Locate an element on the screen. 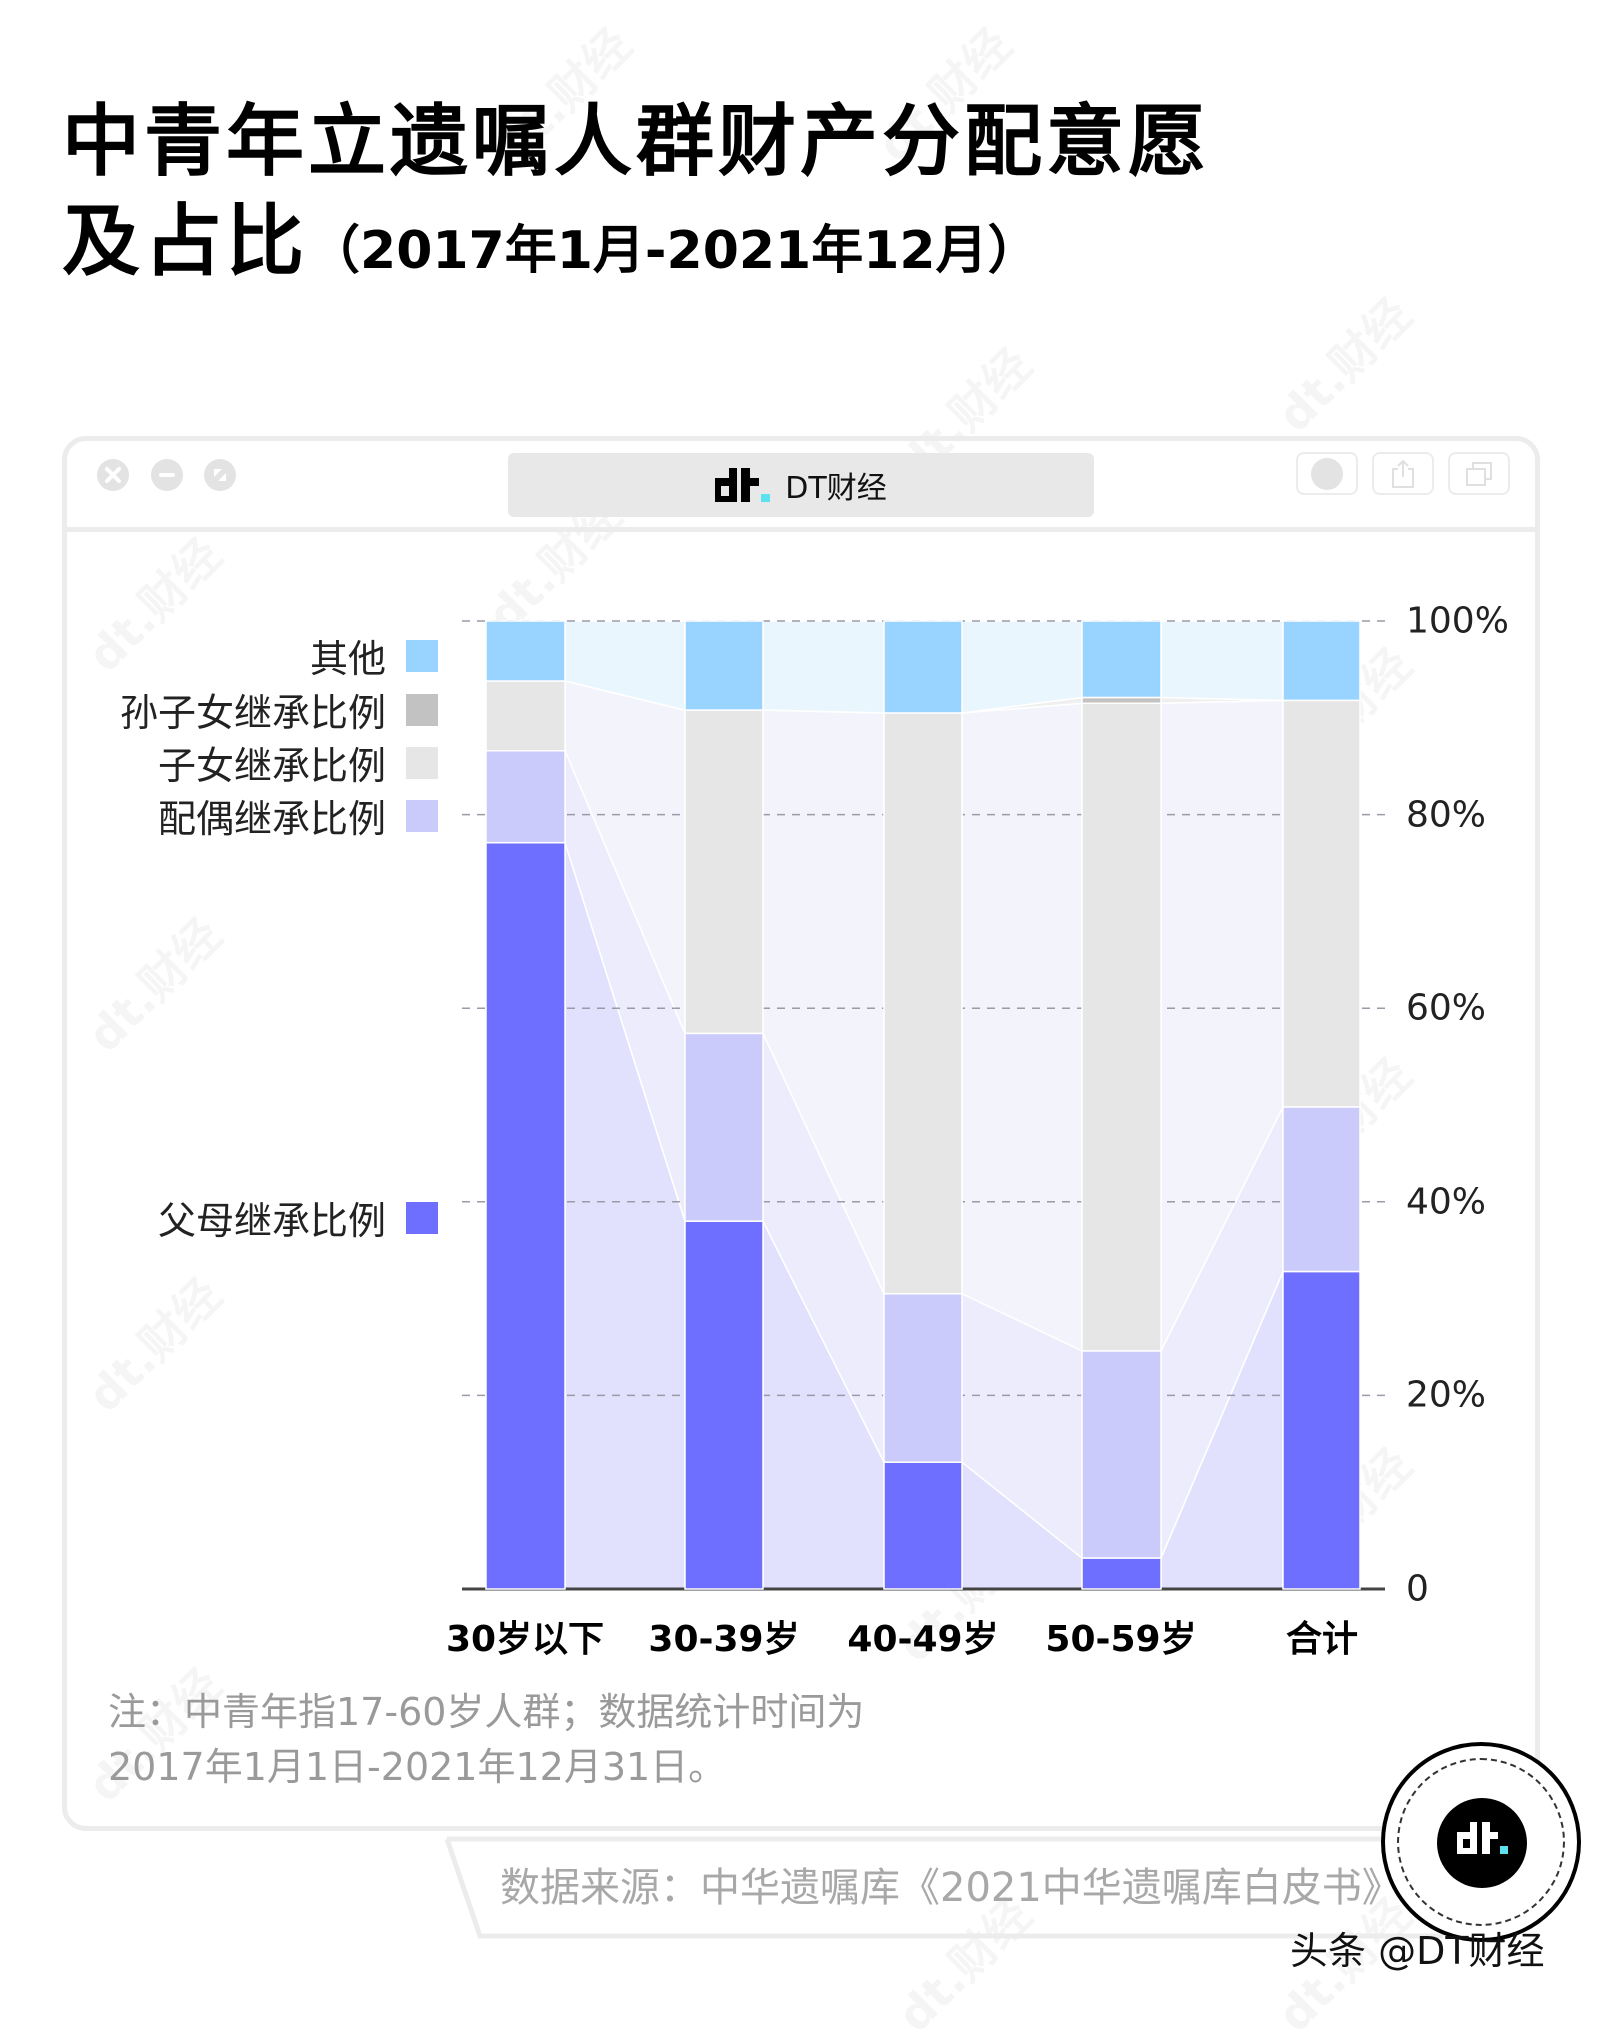  share-icon is located at coordinates (1403, 473).